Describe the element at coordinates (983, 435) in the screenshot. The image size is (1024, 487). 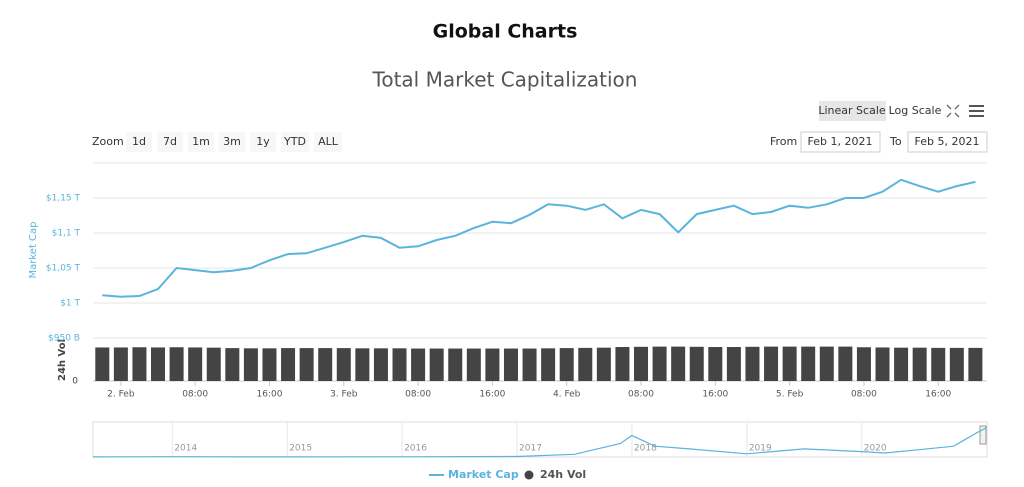
I see `navigator-handle` at that location.